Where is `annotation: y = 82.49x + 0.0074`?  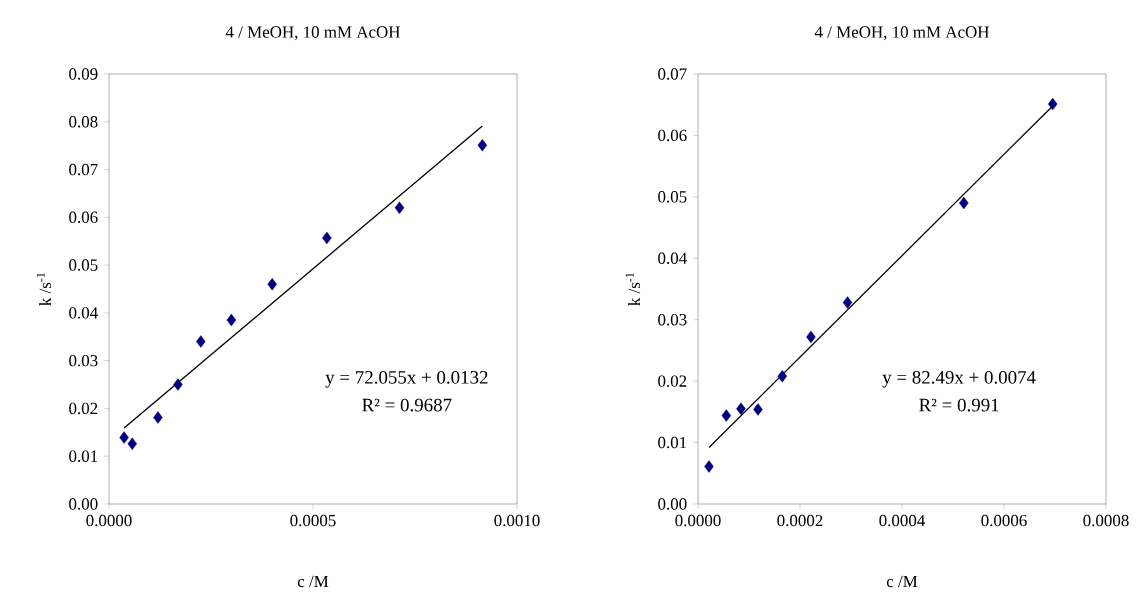 annotation: y = 82.49x + 0.0074 is located at coordinates (959, 379).